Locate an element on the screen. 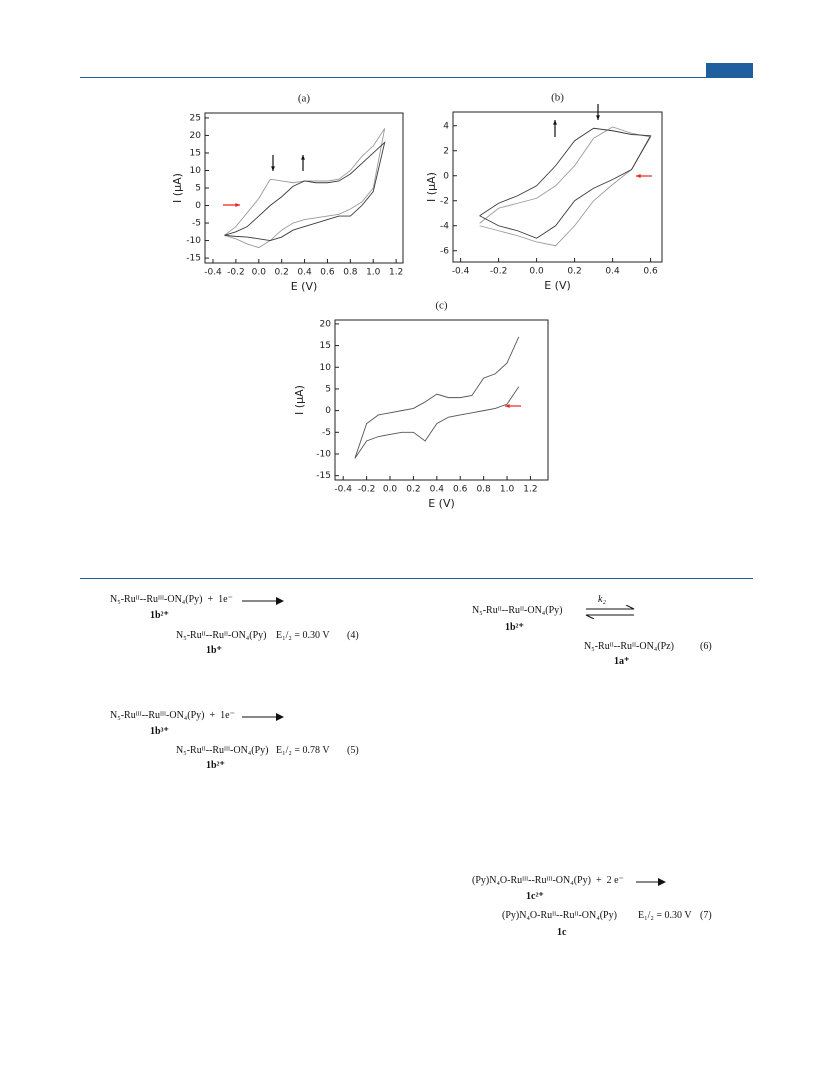 Image resolution: width=833 pixels, height=1091 pixels. y-tick-label: 4 is located at coordinates (446, 126).